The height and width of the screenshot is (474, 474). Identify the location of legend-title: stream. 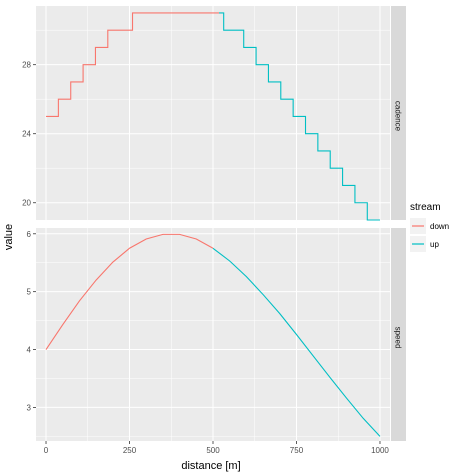
(425, 207).